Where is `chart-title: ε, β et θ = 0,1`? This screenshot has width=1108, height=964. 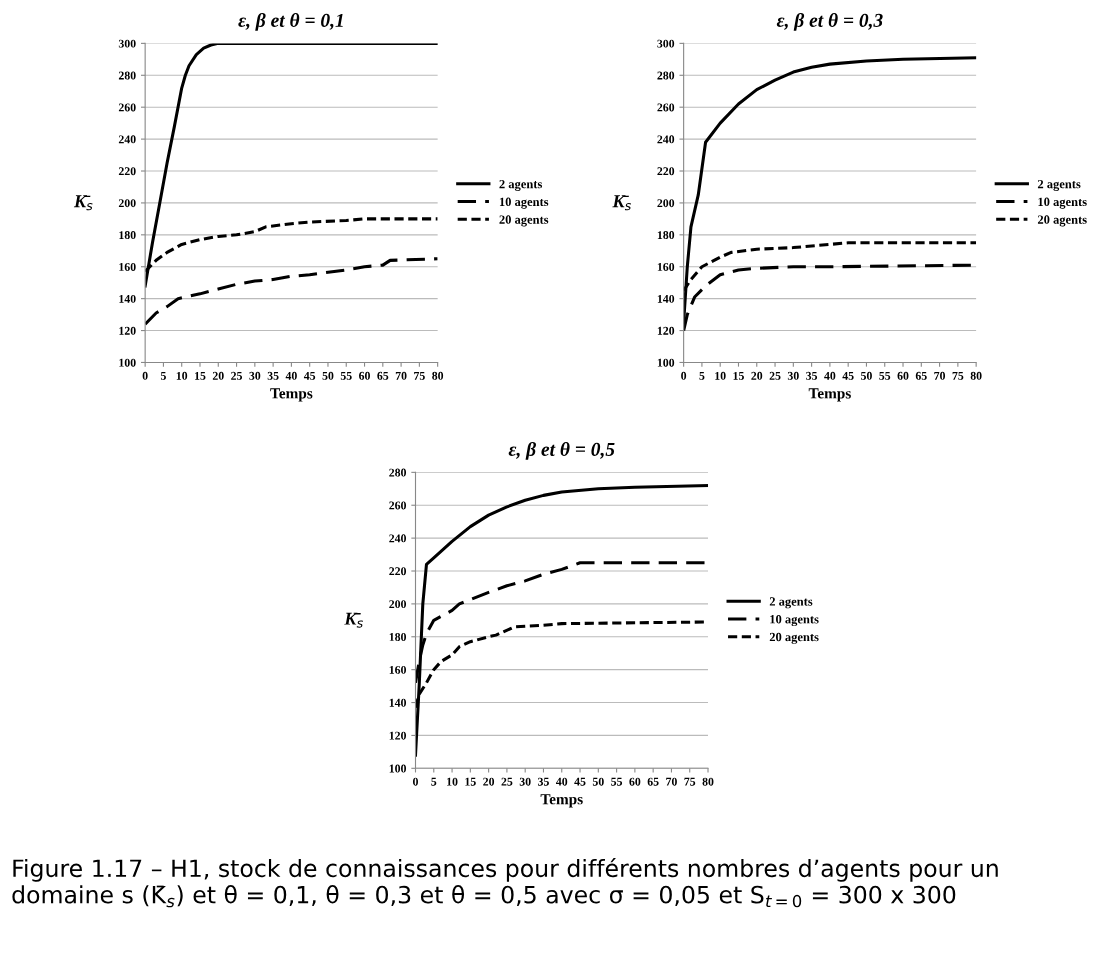 chart-title: ε, β et θ = 0,1 is located at coordinates (290, 22).